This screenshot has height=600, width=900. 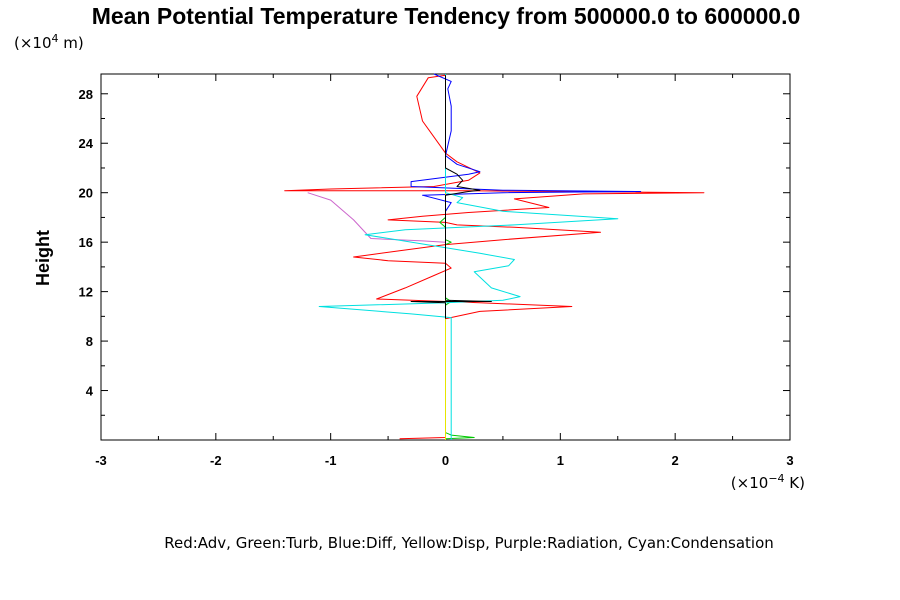 What do you see at coordinates (789, 460) in the screenshot?
I see `x-tick-label: 3` at bounding box center [789, 460].